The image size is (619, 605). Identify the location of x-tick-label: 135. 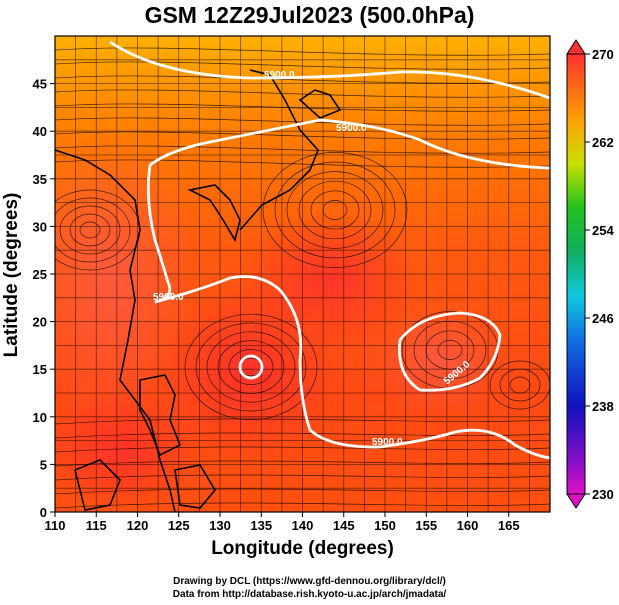
(261, 525).